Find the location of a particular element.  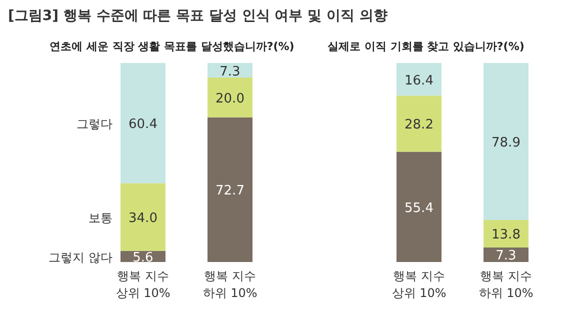

chart-subtitle: 실제로 이직 기회를 찾고 있습니까?(%) is located at coordinates (426, 46).